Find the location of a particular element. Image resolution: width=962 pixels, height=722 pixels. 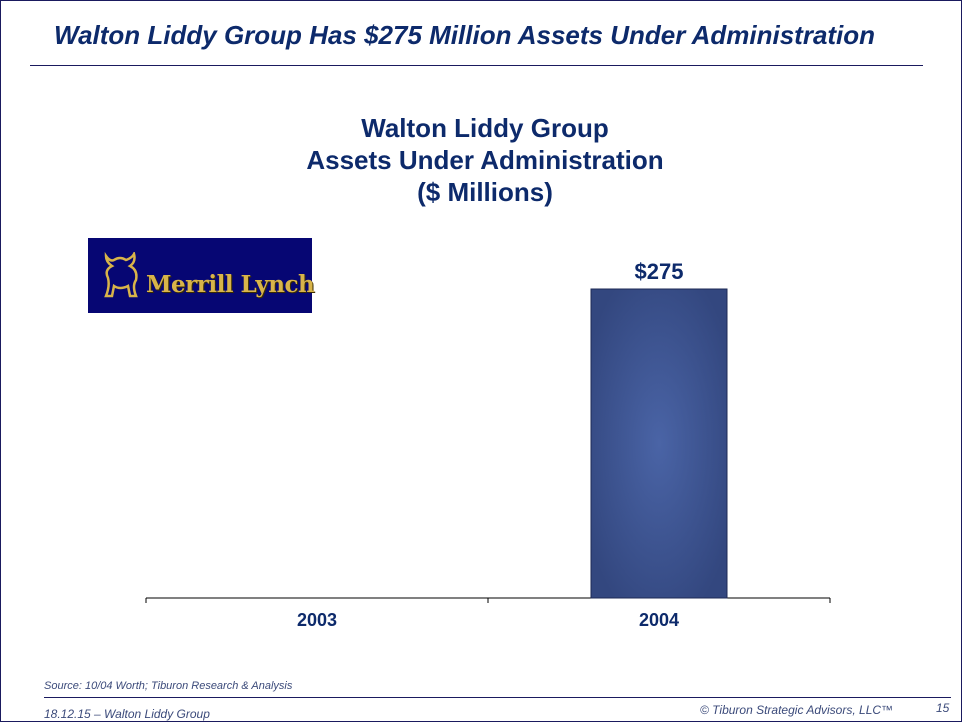

logo-text: Merrill Lynch is located at coordinates (230, 284).